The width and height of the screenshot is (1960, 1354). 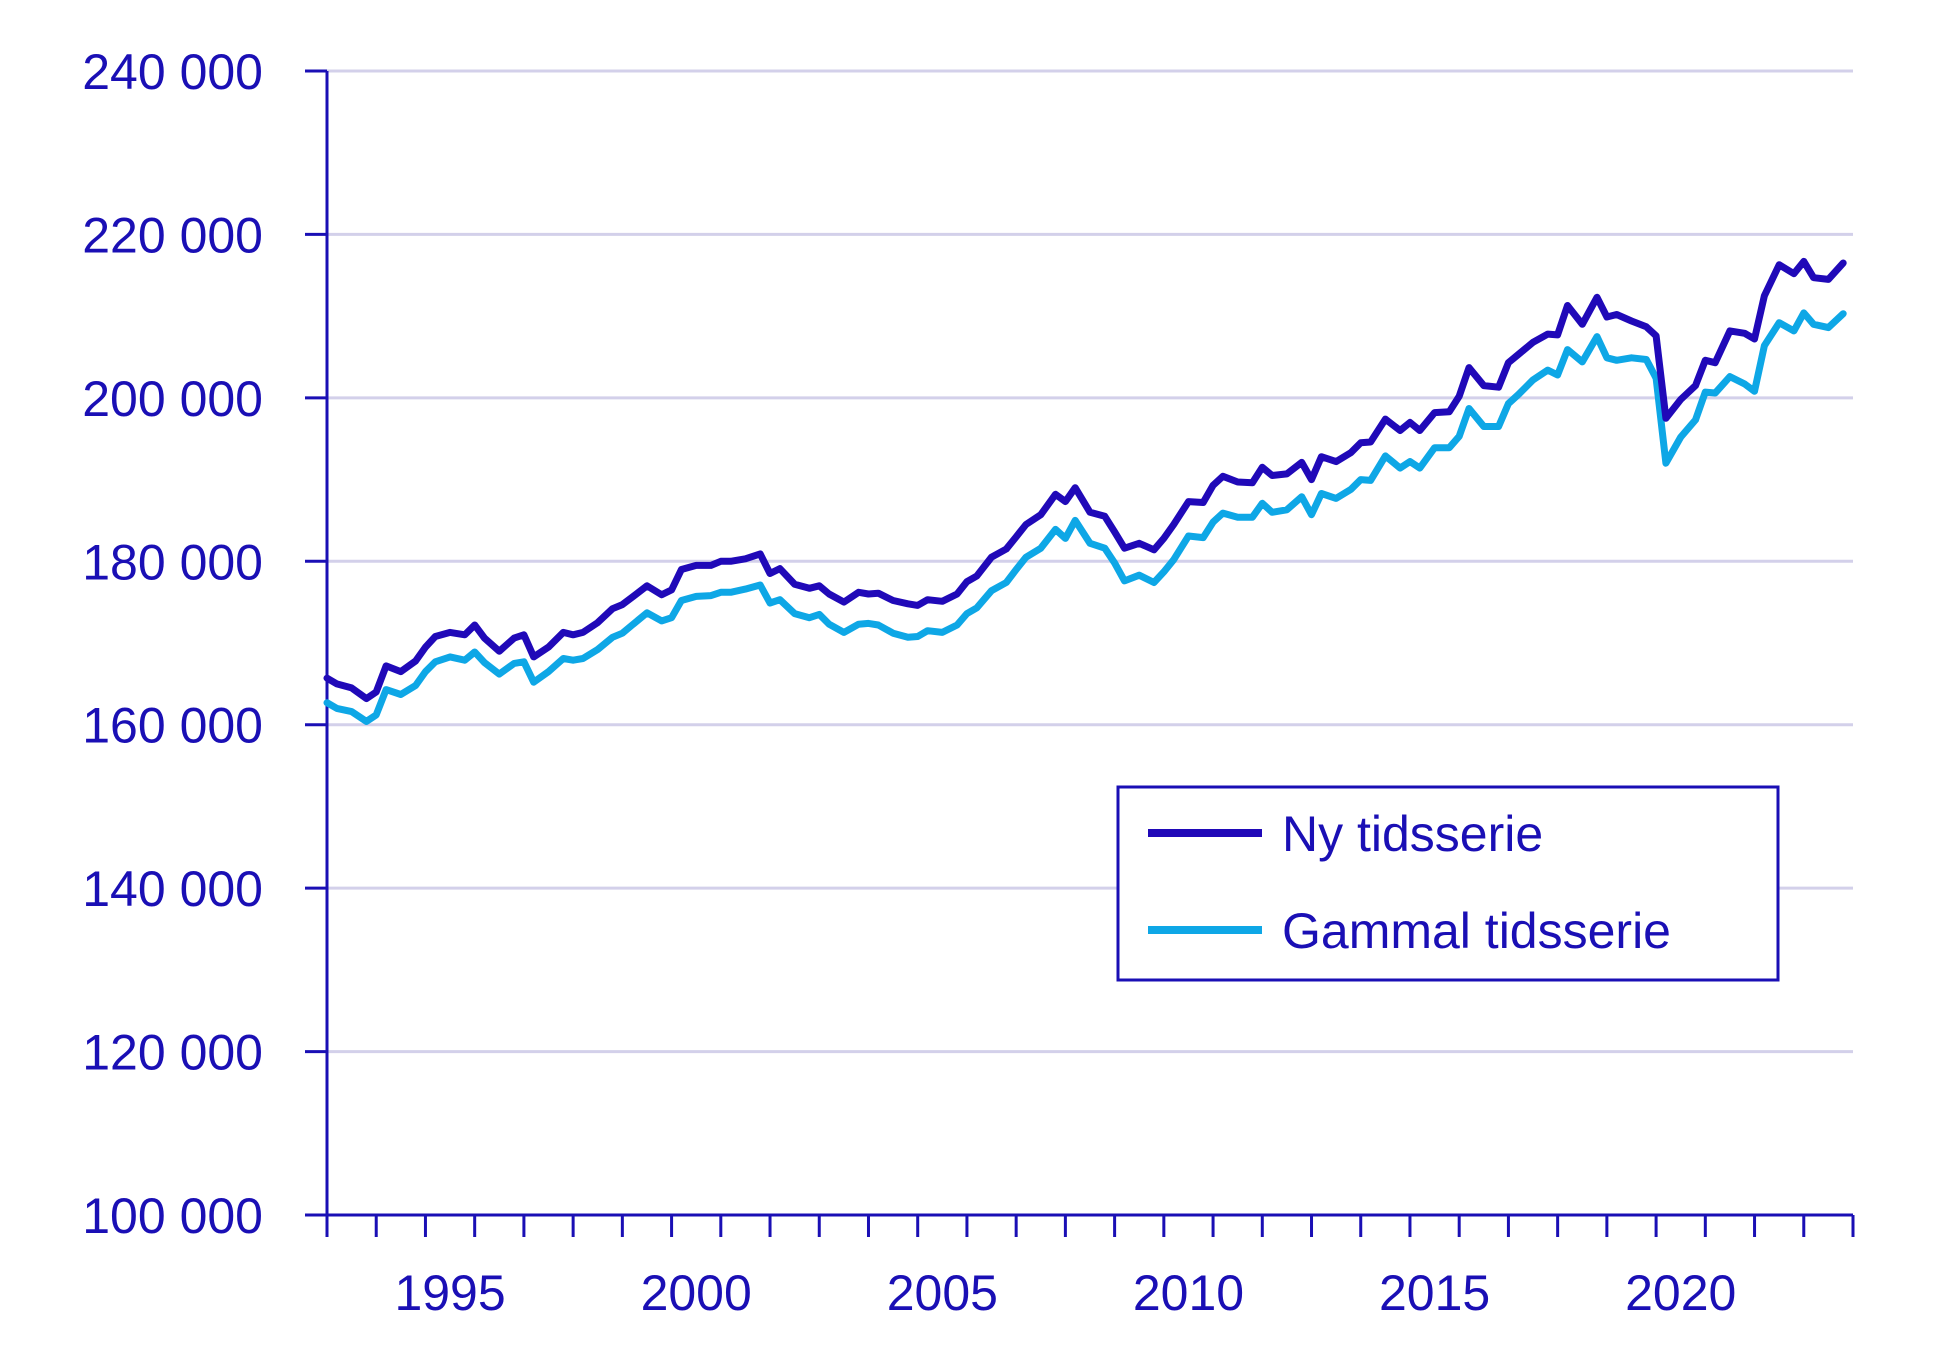 What do you see at coordinates (1412, 834) in the screenshot?
I see `legend-label-ny: Ny tidsserie` at bounding box center [1412, 834].